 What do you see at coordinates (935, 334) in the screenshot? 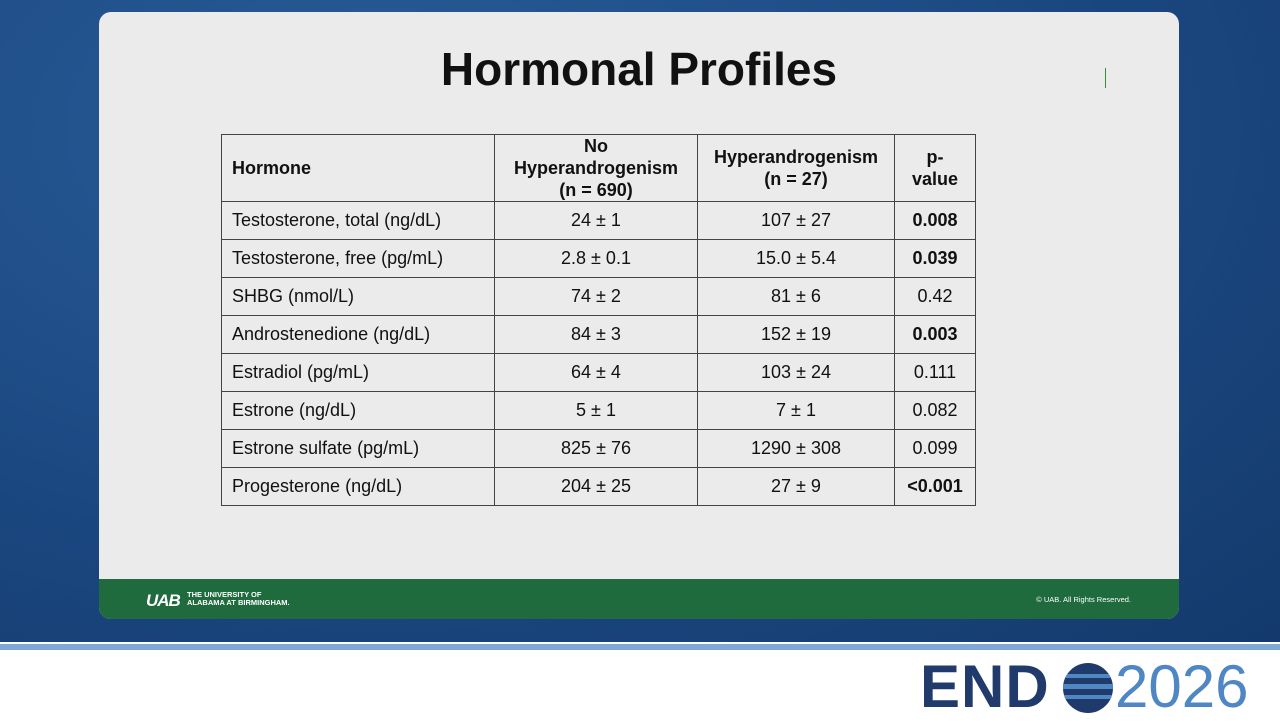
I see `p-value: 0.003` at bounding box center [935, 334].